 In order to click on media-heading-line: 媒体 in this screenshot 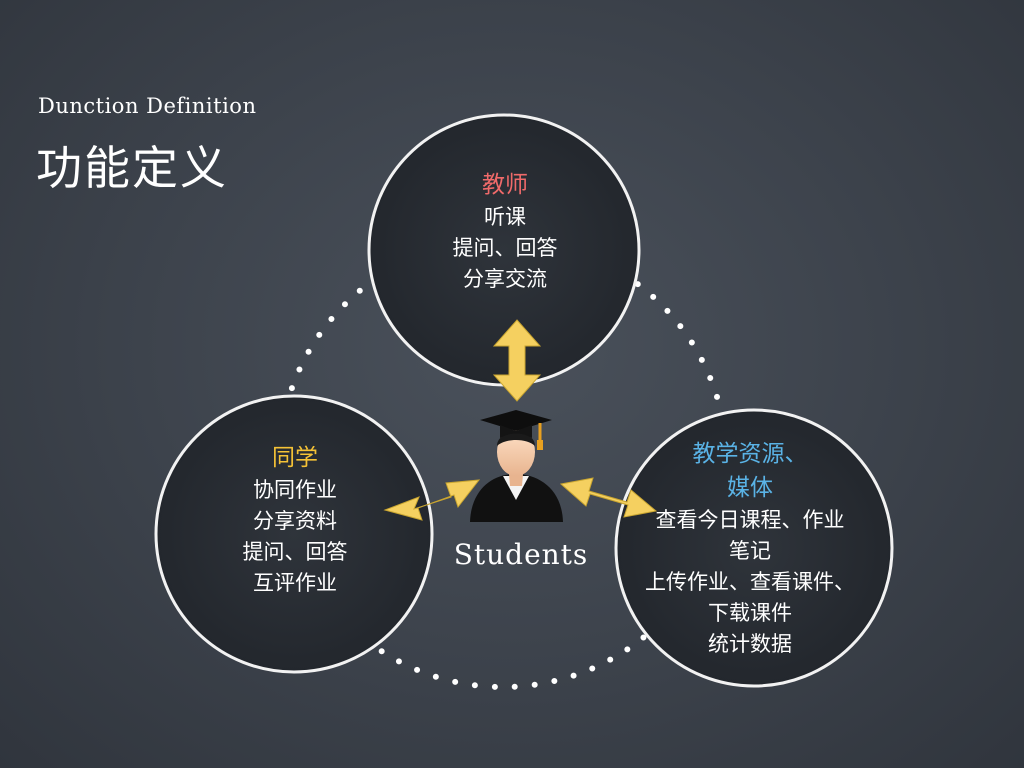, I will do `click(750, 488)`.